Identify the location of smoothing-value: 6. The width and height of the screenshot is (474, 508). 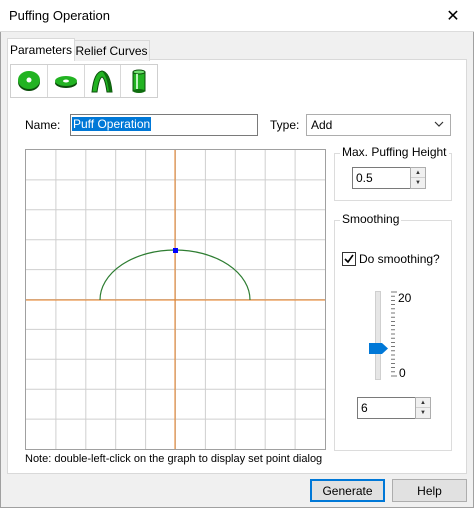
(364, 408).